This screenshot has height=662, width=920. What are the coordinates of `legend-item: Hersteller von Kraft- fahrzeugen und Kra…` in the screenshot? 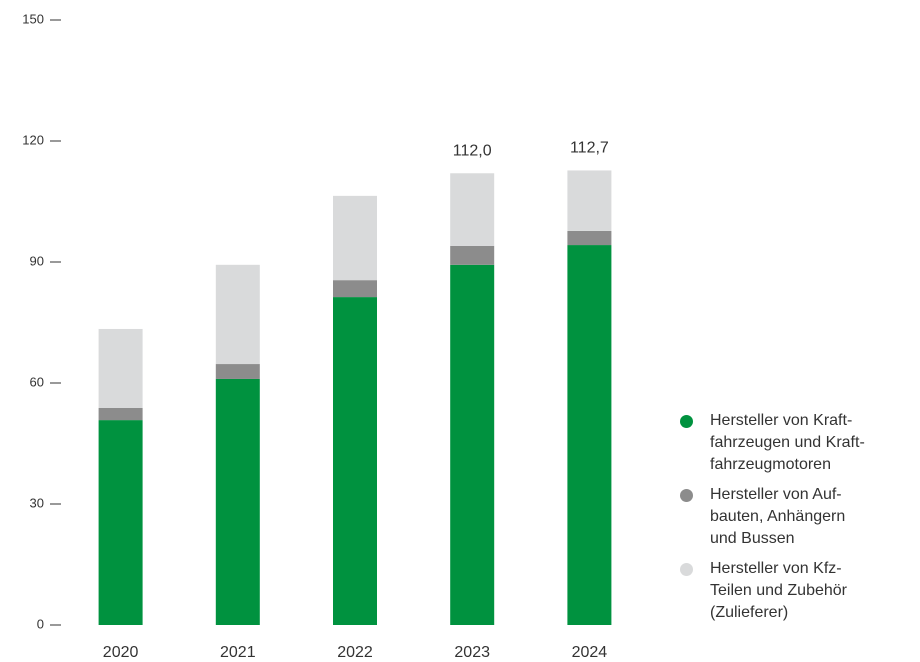 It's located at (798, 443).